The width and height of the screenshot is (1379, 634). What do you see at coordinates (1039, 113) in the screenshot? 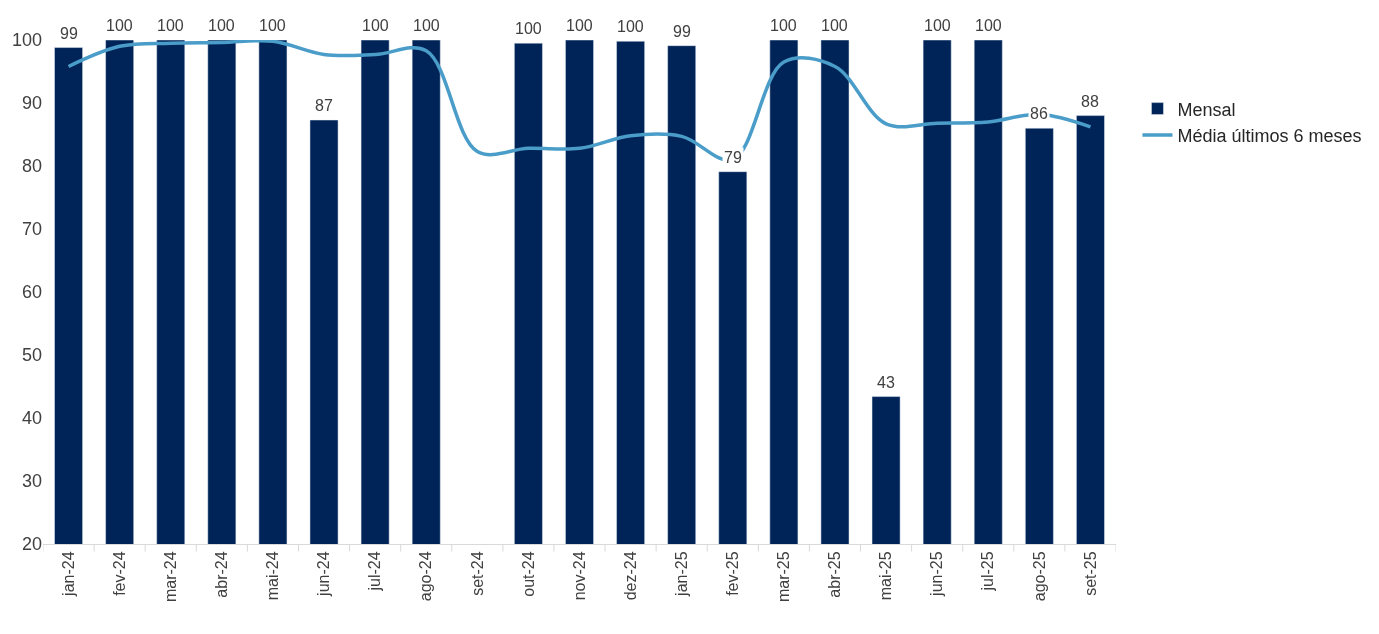
I see `data-label: 86` at bounding box center [1039, 113].